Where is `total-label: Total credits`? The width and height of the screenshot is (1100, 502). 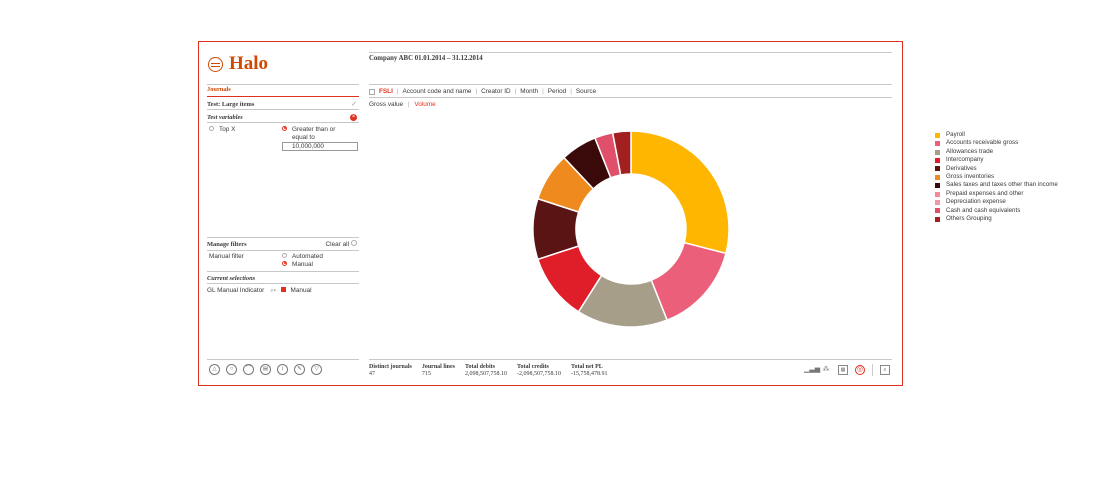
total-label: Total credits is located at coordinates (533, 367).